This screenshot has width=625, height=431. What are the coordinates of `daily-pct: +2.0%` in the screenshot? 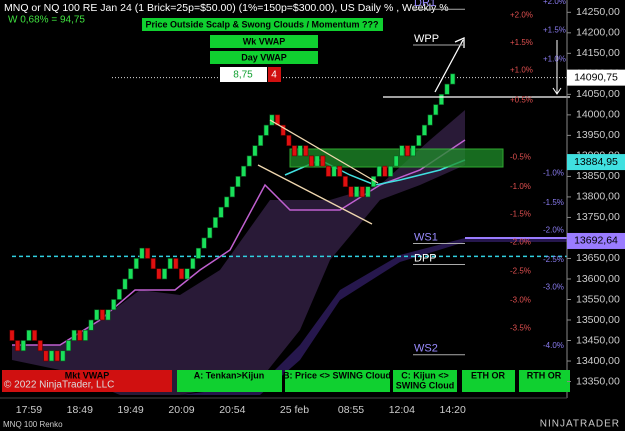 It's located at (521, 14).